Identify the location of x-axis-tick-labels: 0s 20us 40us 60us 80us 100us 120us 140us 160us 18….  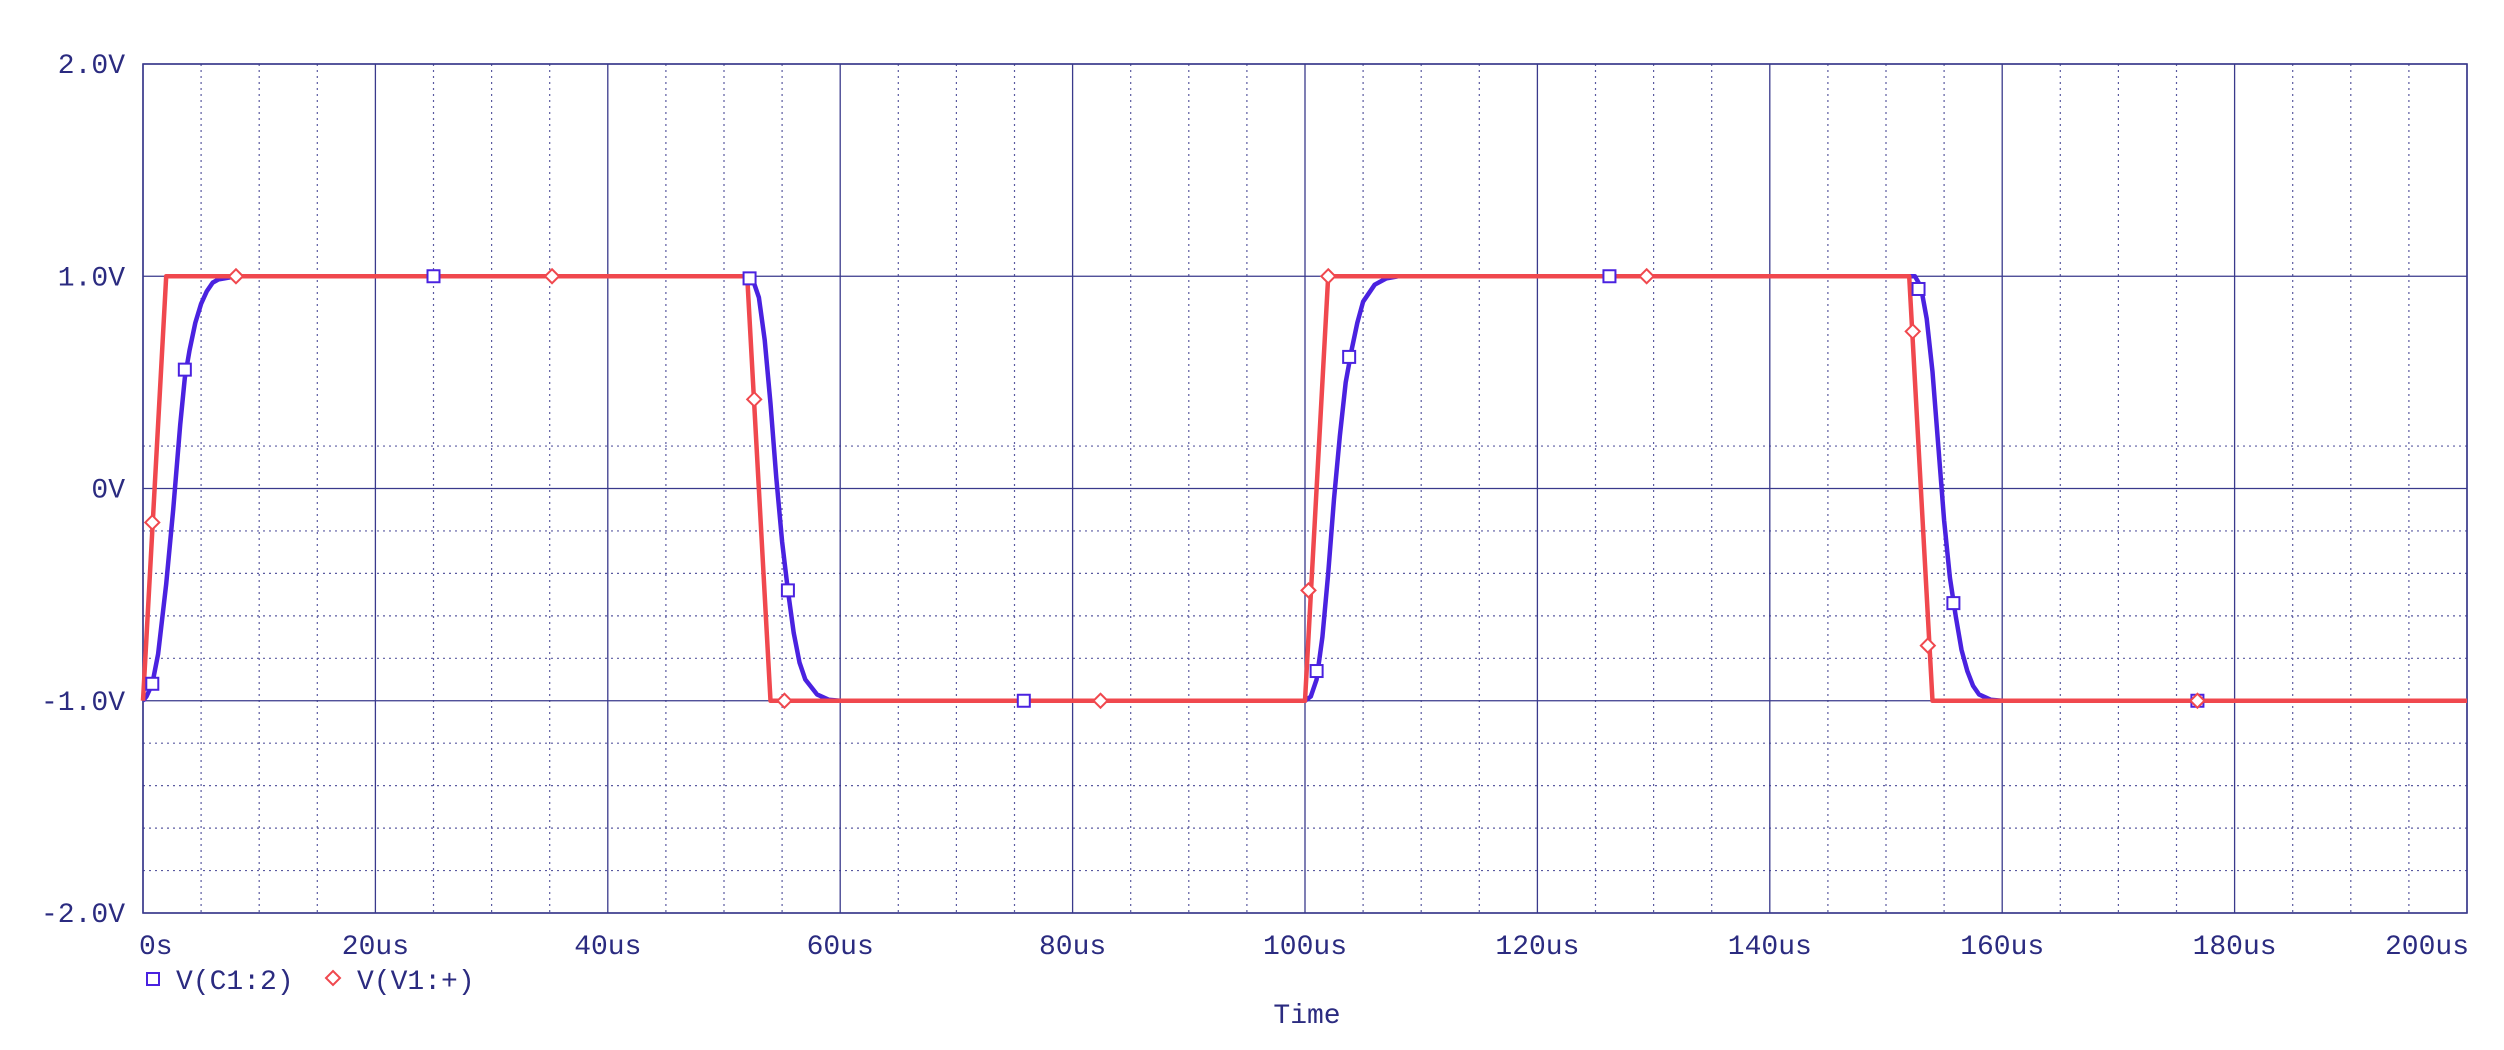
(1304, 947).